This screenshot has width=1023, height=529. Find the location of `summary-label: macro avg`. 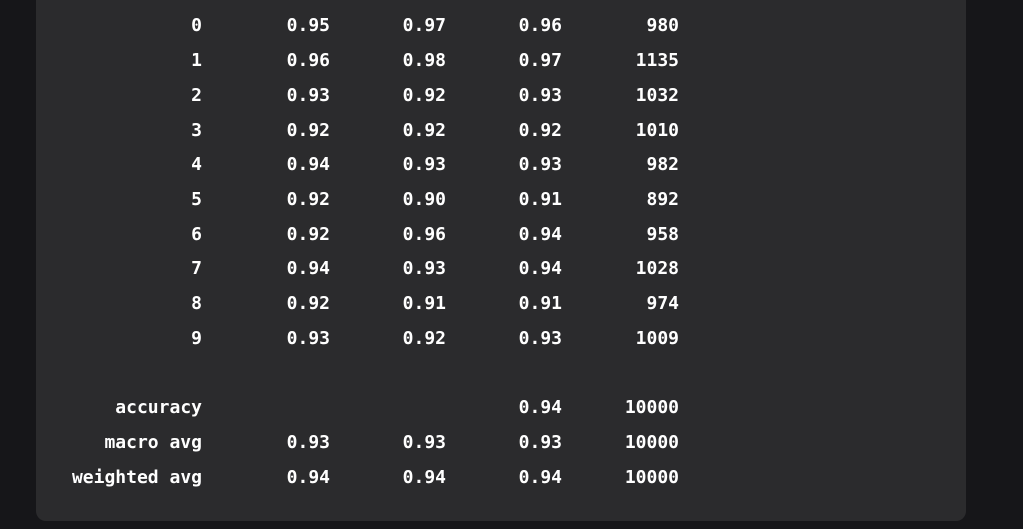

summary-label: macro avg is located at coordinates (153, 442).